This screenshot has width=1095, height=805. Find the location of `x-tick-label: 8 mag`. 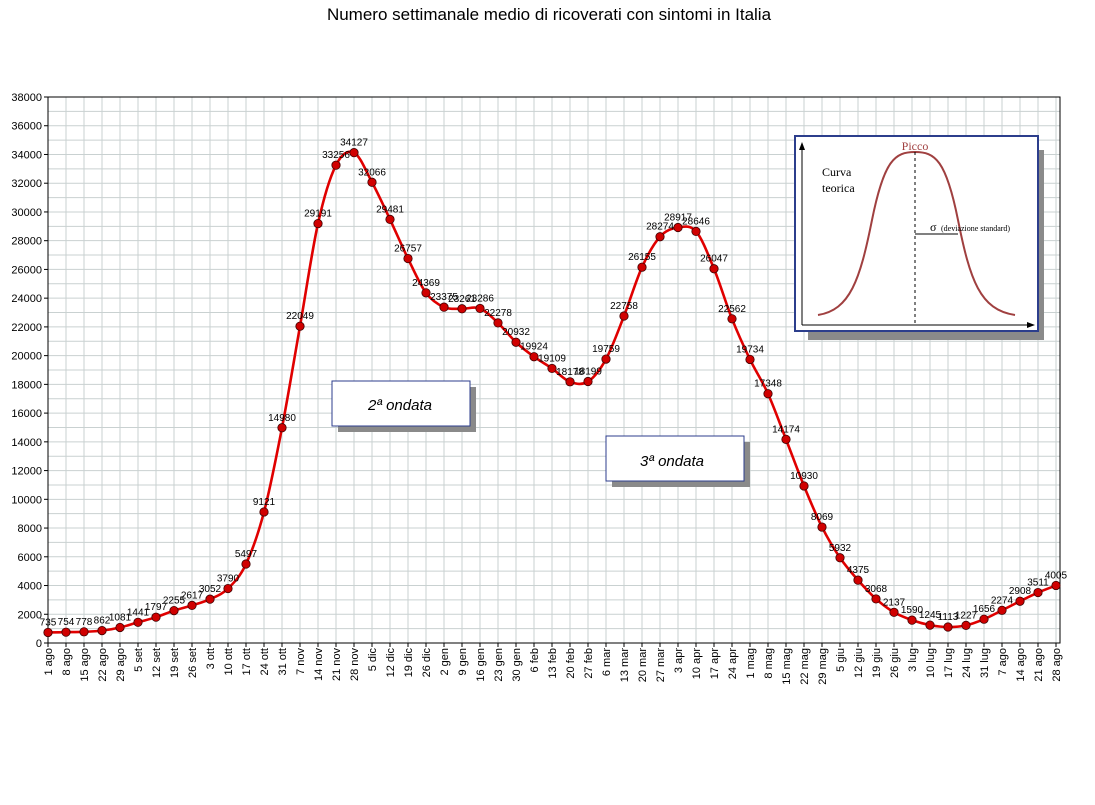

x-tick-label: 8 mag is located at coordinates (769, 663).